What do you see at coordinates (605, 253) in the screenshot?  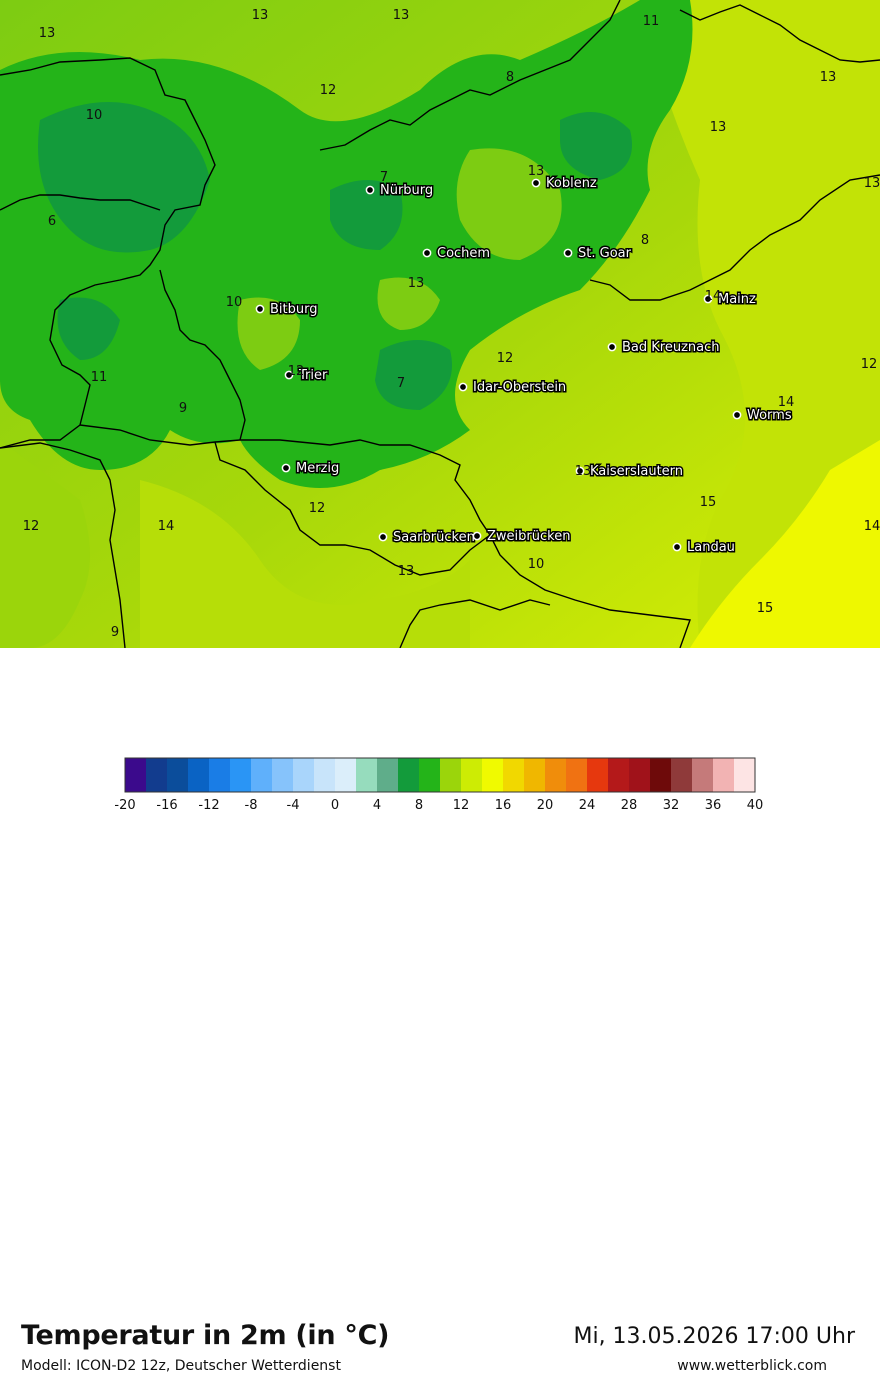 I see `city-label: St. Goar` at bounding box center [605, 253].